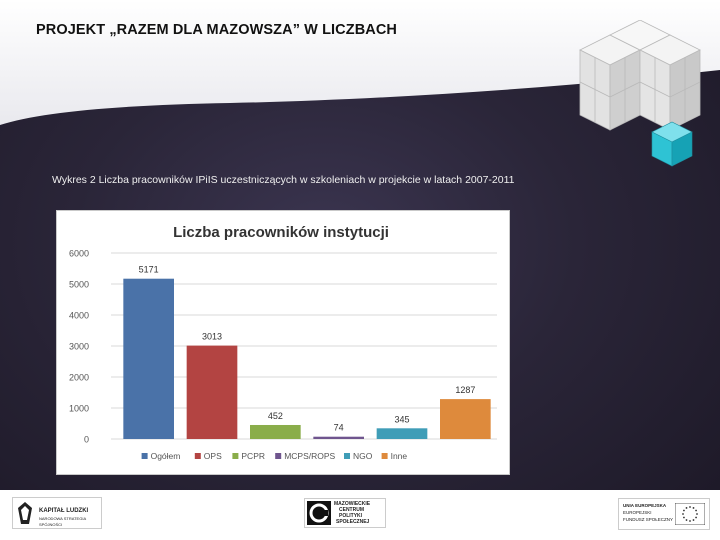 The image size is (720, 540). I want to click on kapital-ludzki-title: KAPITAŁ LUDZKI, so click(64, 511).